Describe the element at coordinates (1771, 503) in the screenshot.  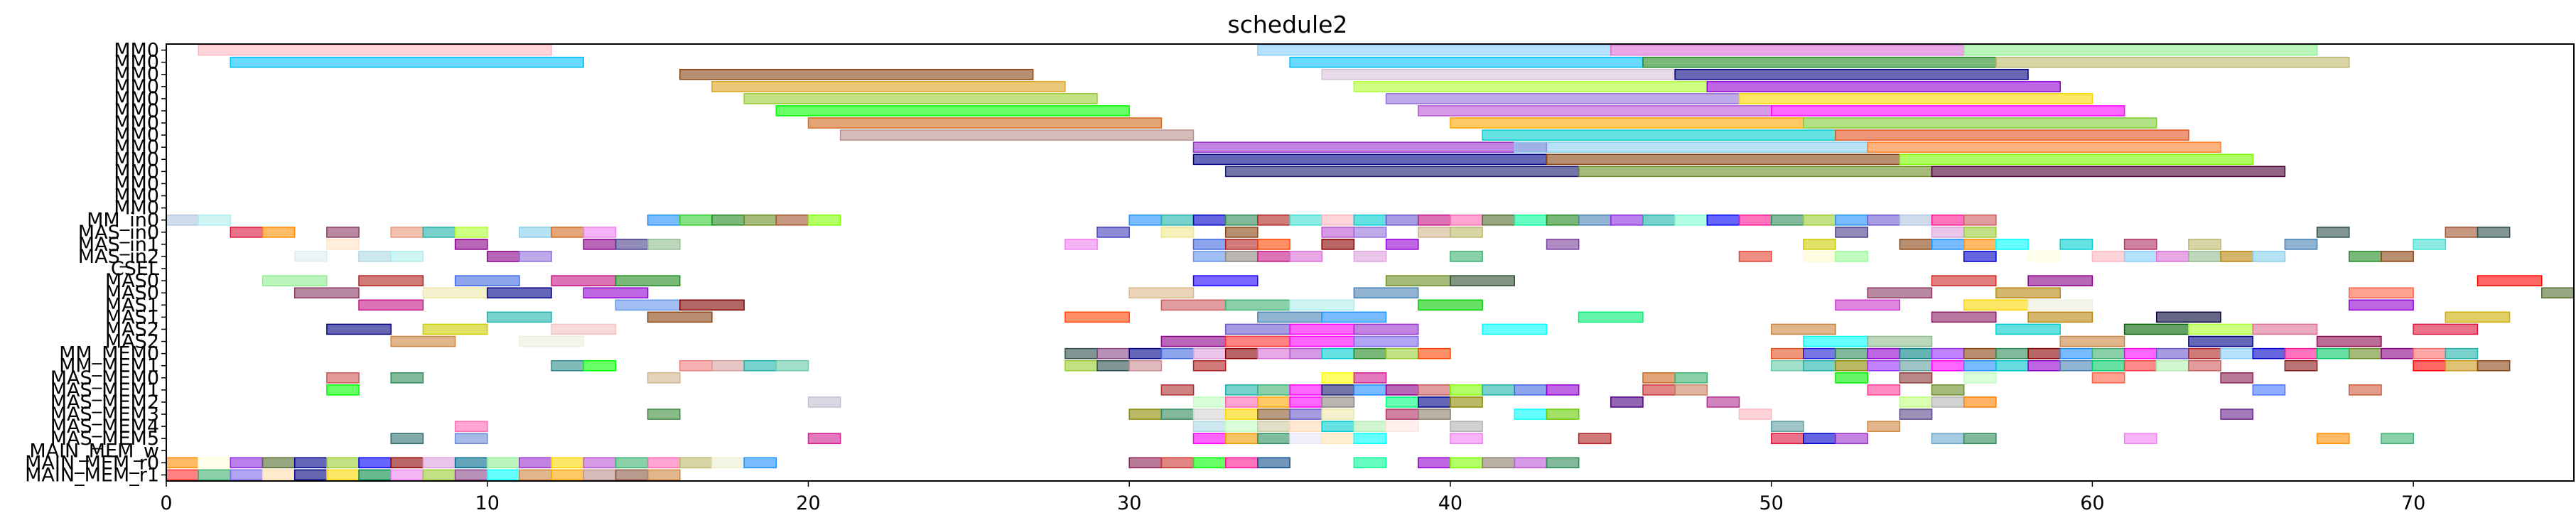
I see `x-tick-label: 50` at that location.